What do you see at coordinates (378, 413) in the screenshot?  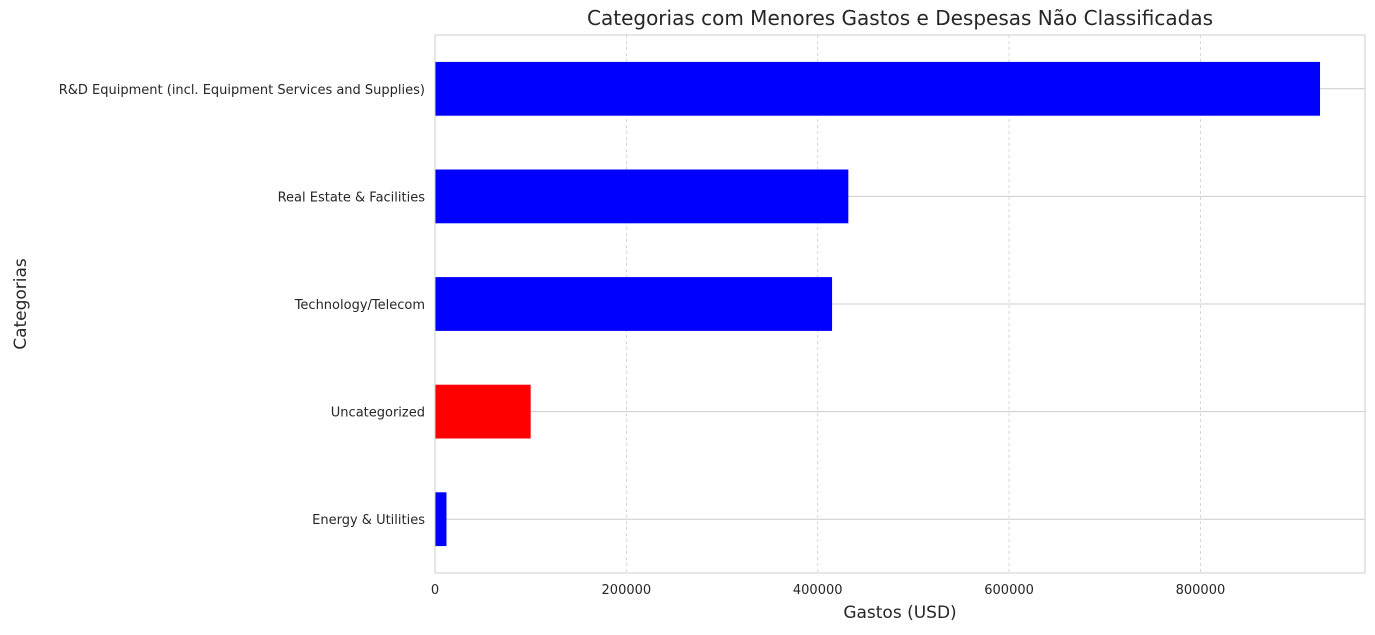 I see `y-tick-label: Uncategorized` at bounding box center [378, 413].